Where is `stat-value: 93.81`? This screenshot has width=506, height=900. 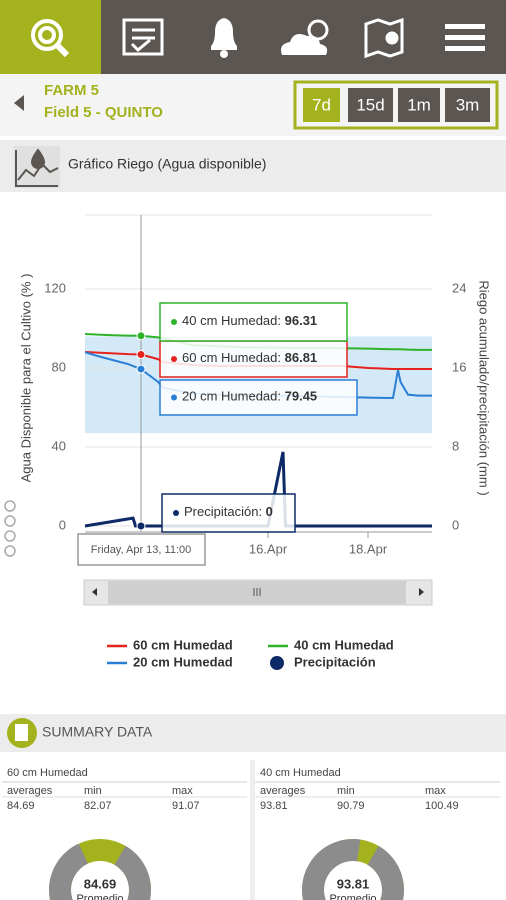
stat-value: 93.81 is located at coordinates (274, 806).